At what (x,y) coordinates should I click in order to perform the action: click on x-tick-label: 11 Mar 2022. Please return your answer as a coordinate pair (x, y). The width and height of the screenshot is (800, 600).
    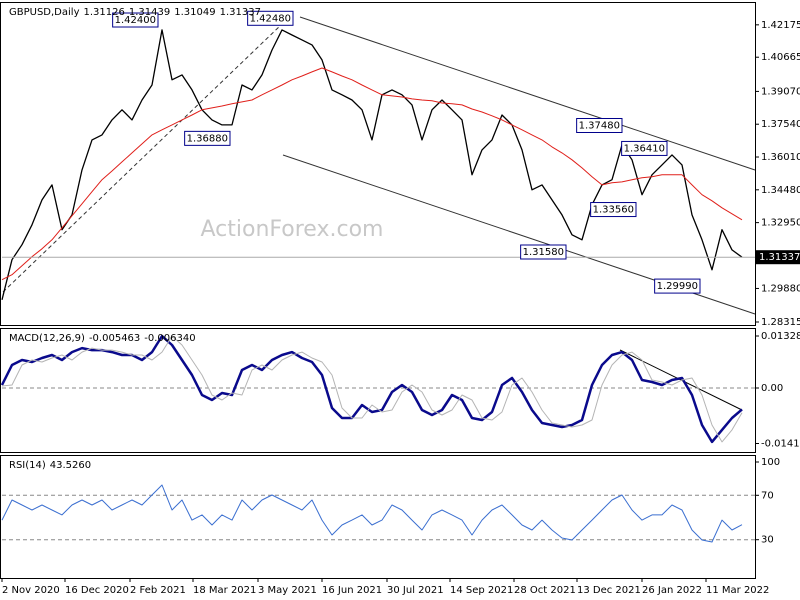
    Looking at the image, I should click on (737, 590).